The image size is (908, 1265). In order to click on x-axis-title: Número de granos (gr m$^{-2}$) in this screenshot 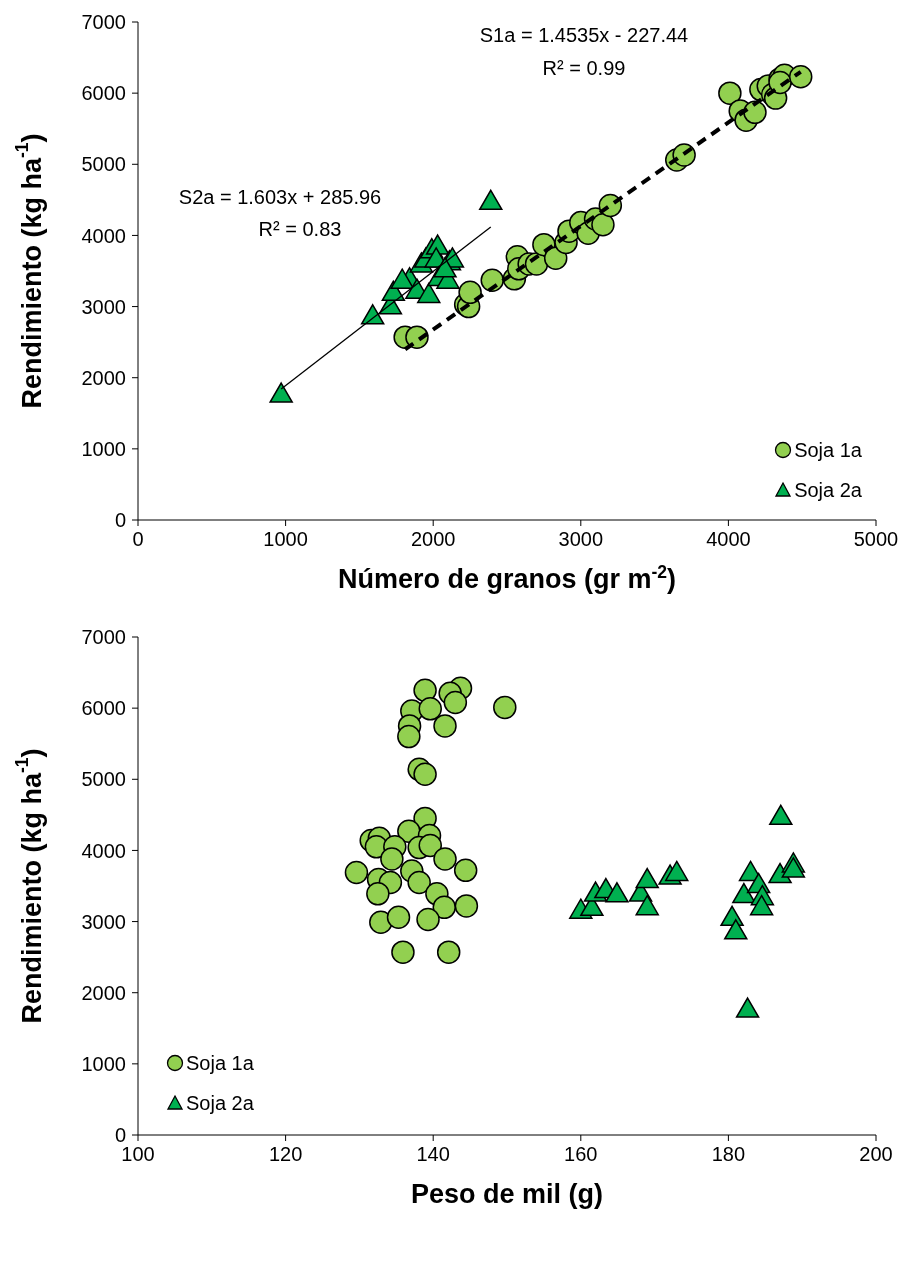, I will do `click(507, 578)`.